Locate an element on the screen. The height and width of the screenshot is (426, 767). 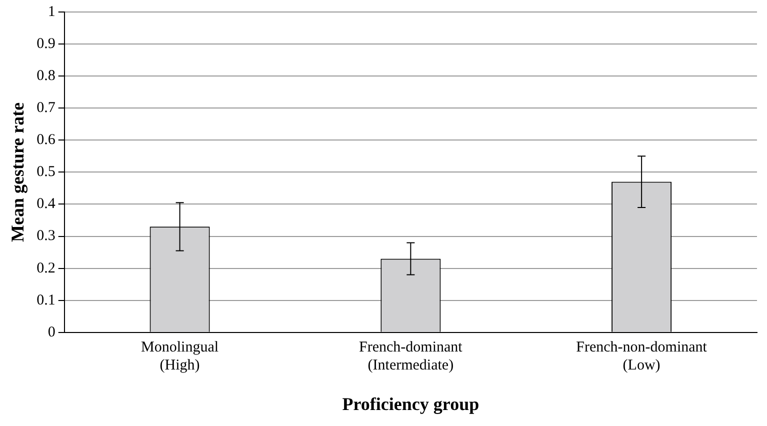
y-tick-label: 0.7 is located at coordinates (46, 108).